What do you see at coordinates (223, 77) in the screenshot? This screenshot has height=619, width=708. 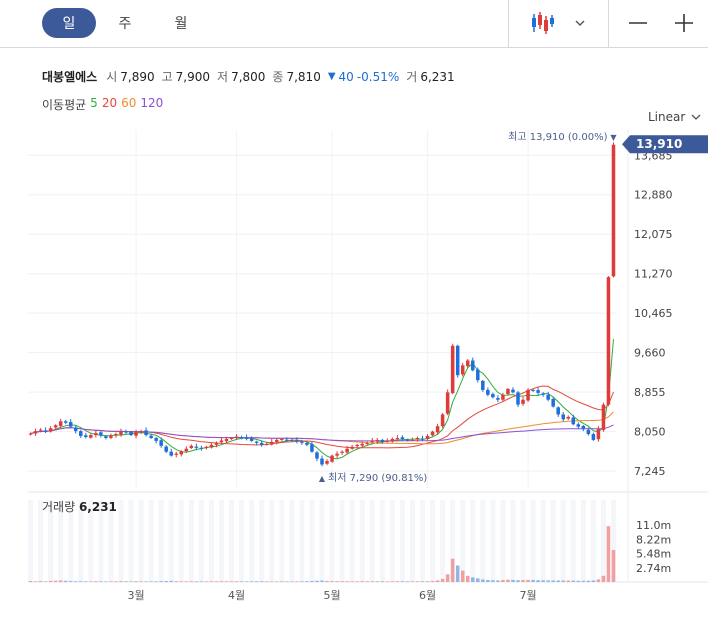 I see `low-label: 저` at bounding box center [223, 77].